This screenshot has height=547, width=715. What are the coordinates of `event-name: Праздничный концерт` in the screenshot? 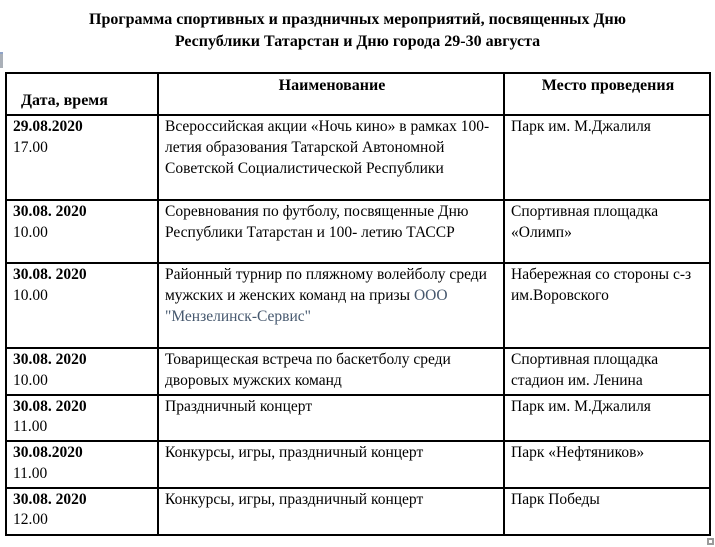 It's located at (331, 418).